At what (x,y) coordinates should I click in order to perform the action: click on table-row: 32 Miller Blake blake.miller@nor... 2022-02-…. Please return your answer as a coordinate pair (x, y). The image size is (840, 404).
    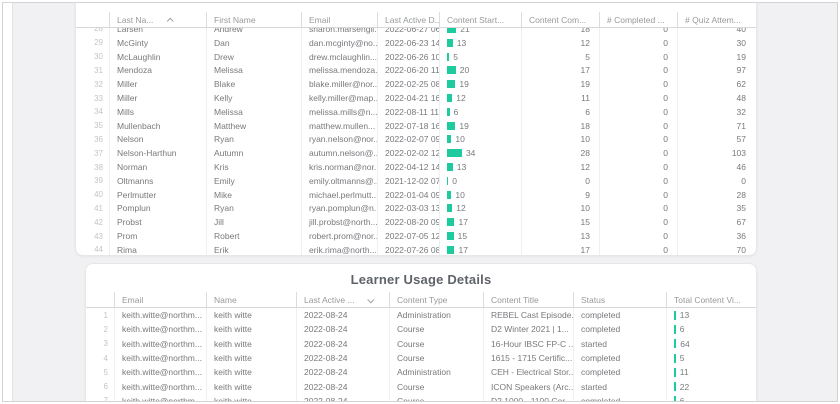
    Looking at the image, I should click on (416, 84).